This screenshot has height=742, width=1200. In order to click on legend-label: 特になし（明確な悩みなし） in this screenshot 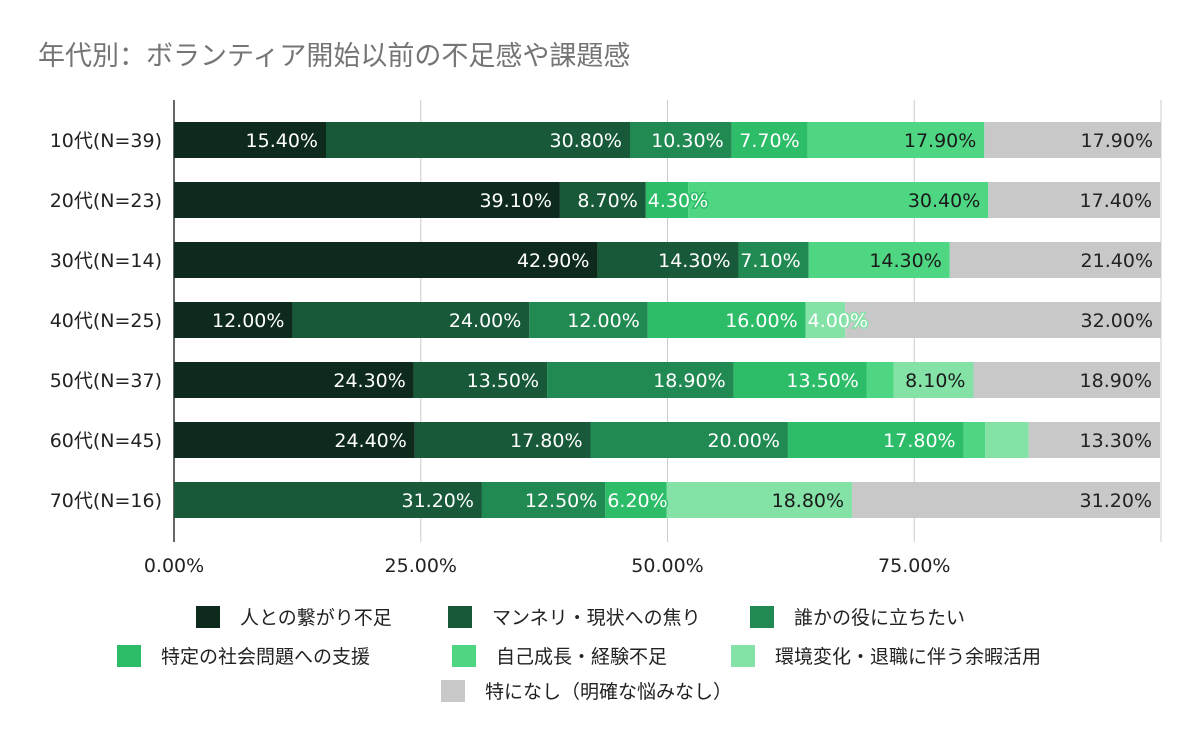, I will do `click(608, 692)`.